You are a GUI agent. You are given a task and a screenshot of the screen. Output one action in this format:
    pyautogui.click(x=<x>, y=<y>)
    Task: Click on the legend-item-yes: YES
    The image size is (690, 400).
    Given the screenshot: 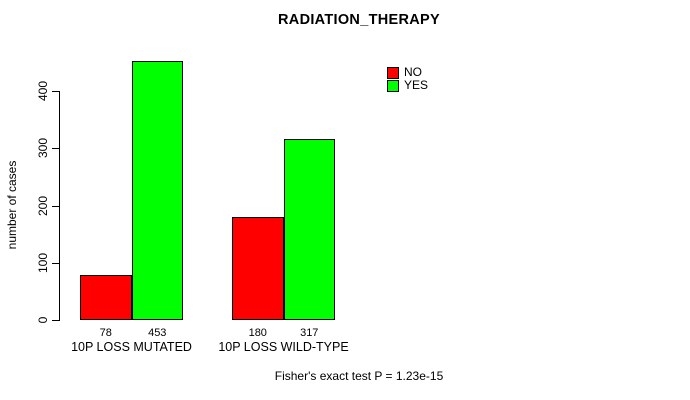 What is the action you would take?
    pyautogui.click(x=407, y=85)
    